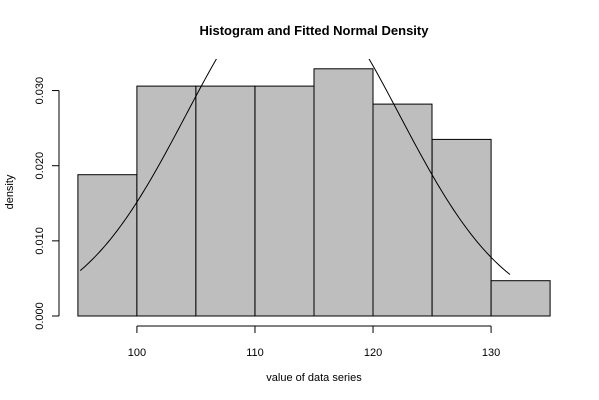 The height and width of the screenshot is (400, 599). What do you see at coordinates (255, 353) in the screenshot?
I see `x-tick-label-1: 110` at bounding box center [255, 353].